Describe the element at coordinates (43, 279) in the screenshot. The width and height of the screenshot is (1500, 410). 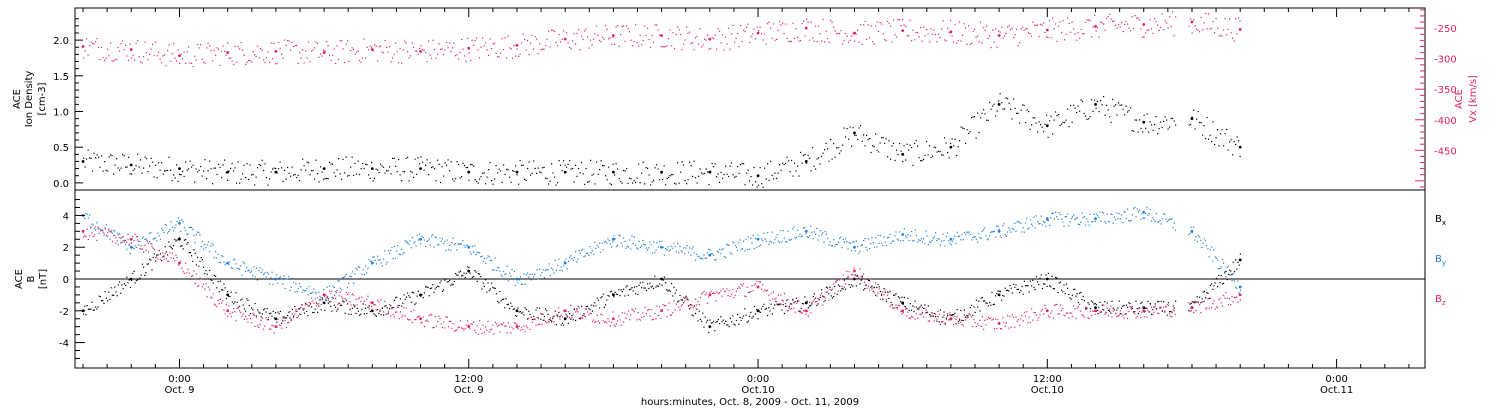
I see `b-axis-label-line-3: [nT]` at that location.